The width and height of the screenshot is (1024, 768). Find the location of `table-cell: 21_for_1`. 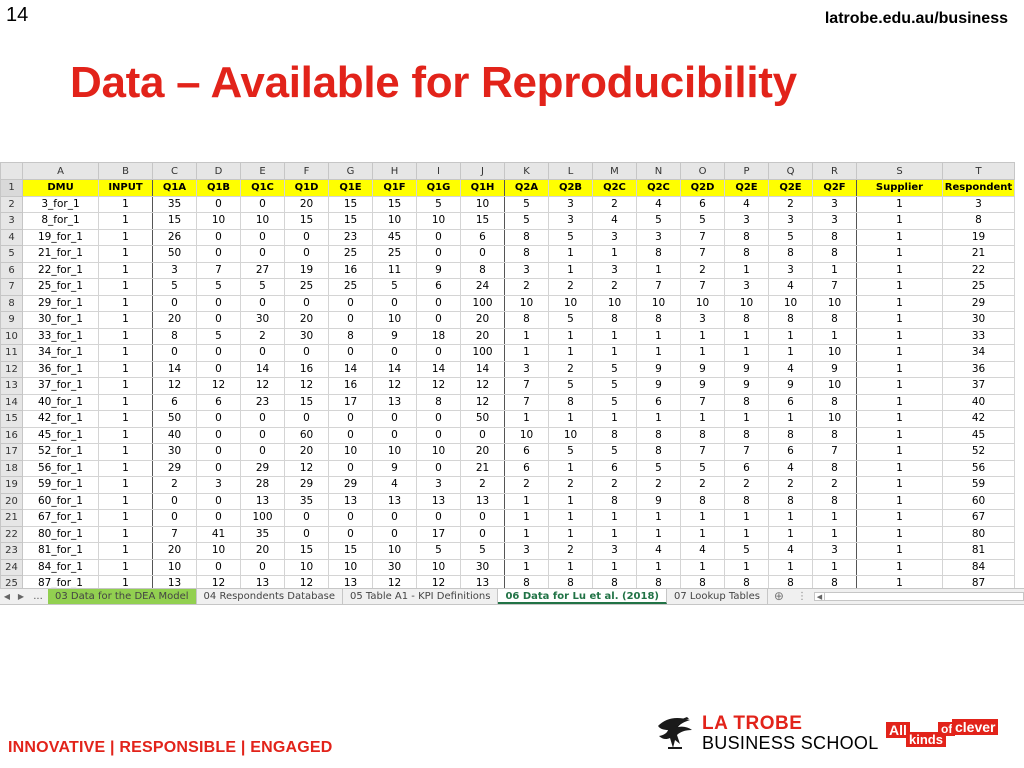

table-cell: 21_for_1 is located at coordinates (60, 254).